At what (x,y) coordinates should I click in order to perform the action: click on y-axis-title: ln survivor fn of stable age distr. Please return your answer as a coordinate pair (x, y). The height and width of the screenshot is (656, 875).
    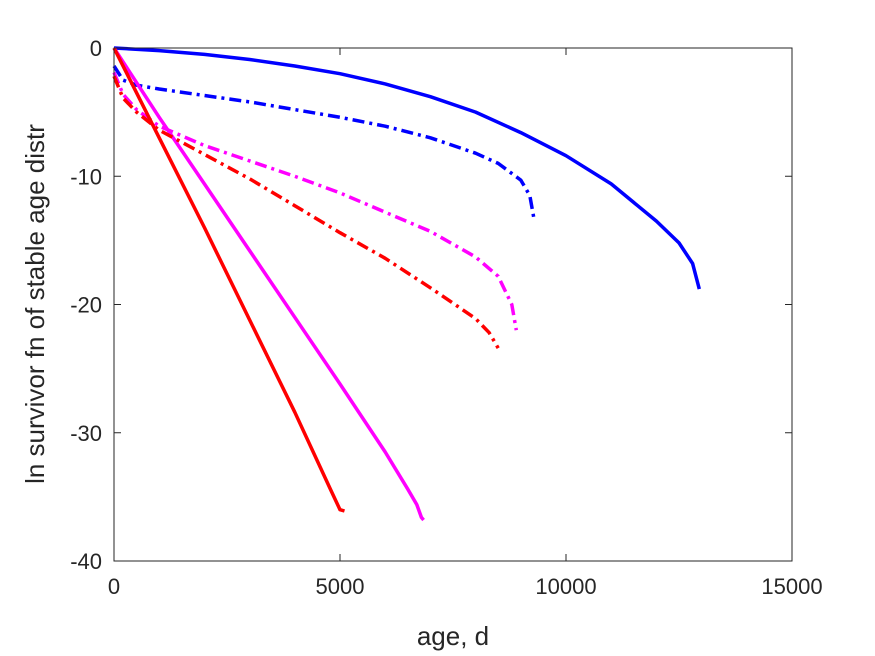
    Looking at the image, I should click on (35, 304).